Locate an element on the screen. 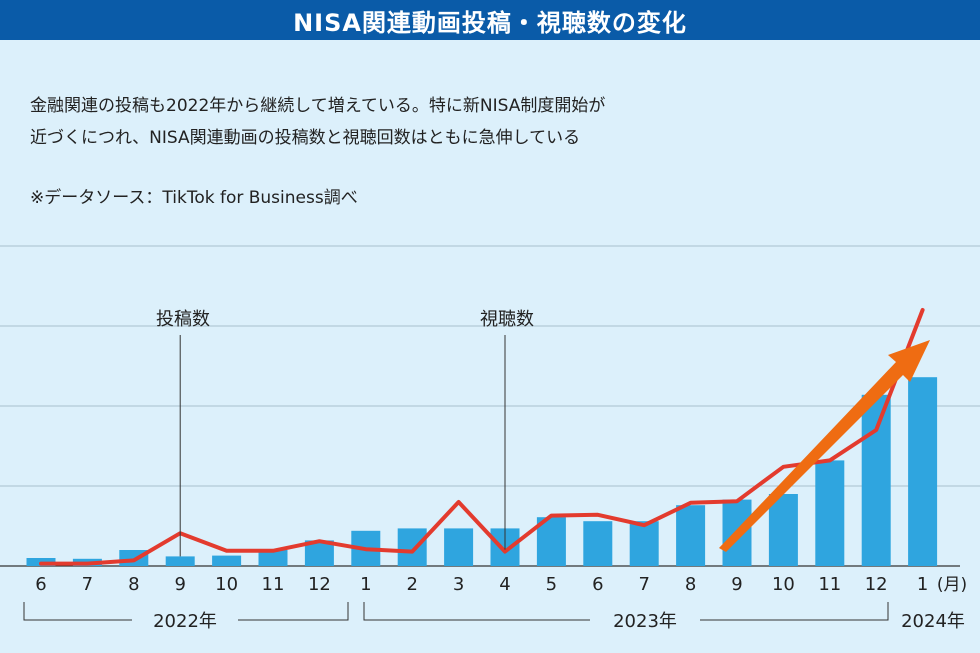 Image resolution: width=980 pixels, height=653 pixels. x-tick-label: 5 is located at coordinates (551, 584).